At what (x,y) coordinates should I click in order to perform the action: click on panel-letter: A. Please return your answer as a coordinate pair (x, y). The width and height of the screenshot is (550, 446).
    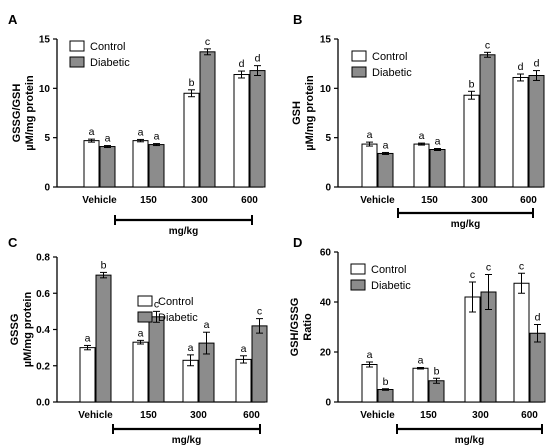
    Looking at the image, I should click on (13, 19).